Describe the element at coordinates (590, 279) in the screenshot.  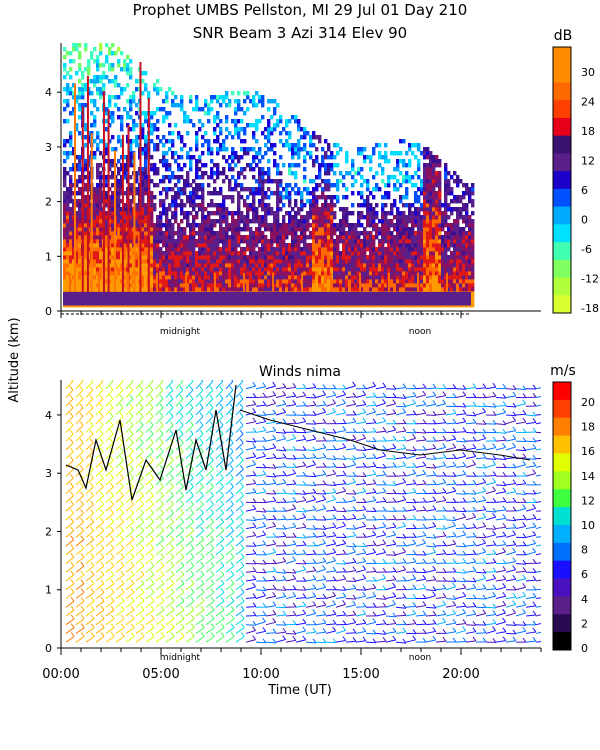
I see `snr-colorbar-label: -12` at that location.